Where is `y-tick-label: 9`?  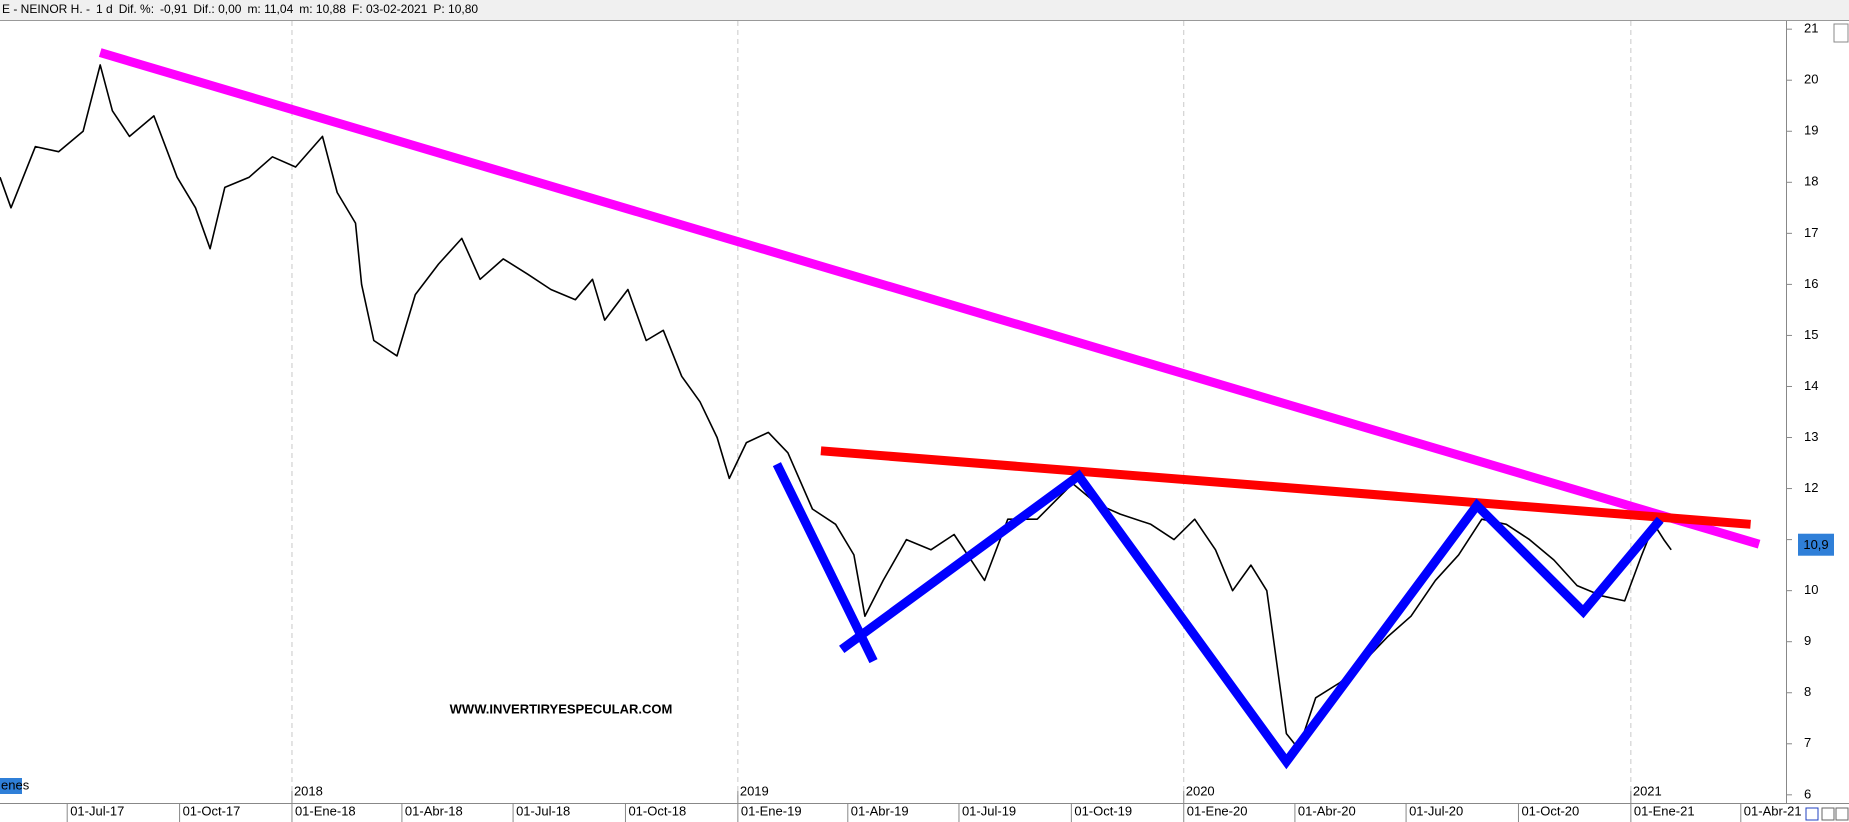 y-tick-label: 9 is located at coordinates (1807, 640).